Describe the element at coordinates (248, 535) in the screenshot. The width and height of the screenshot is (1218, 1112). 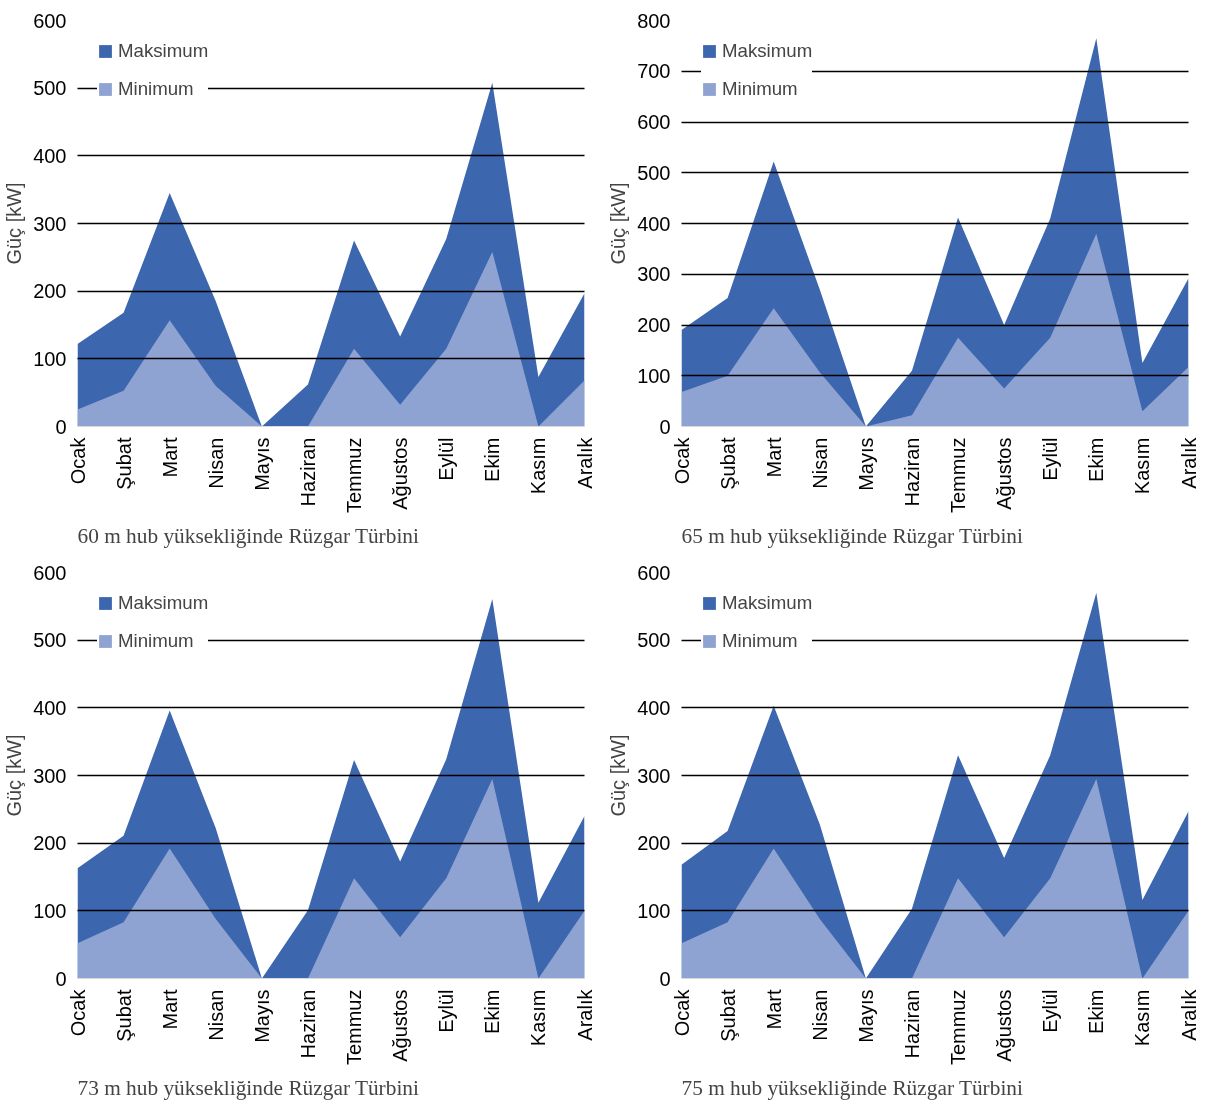
I see `text: 60 m hub yüksekliğinde Rüzgar Türbini` at that location.